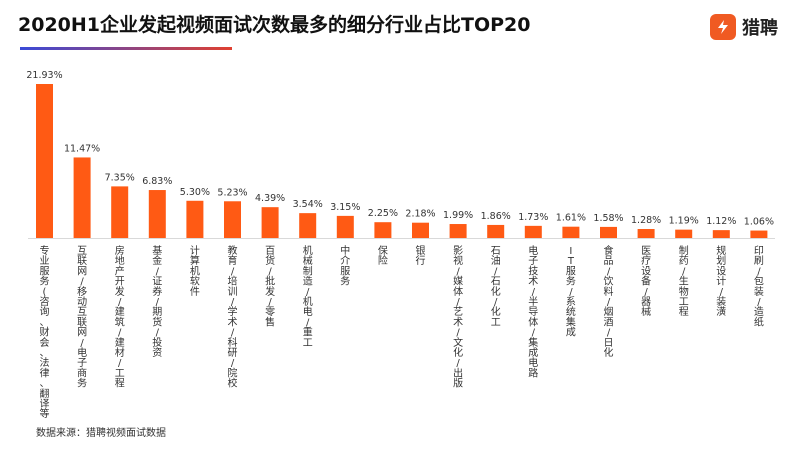  I want to click on bar-value-label: 1.12%, so click(721, 221).